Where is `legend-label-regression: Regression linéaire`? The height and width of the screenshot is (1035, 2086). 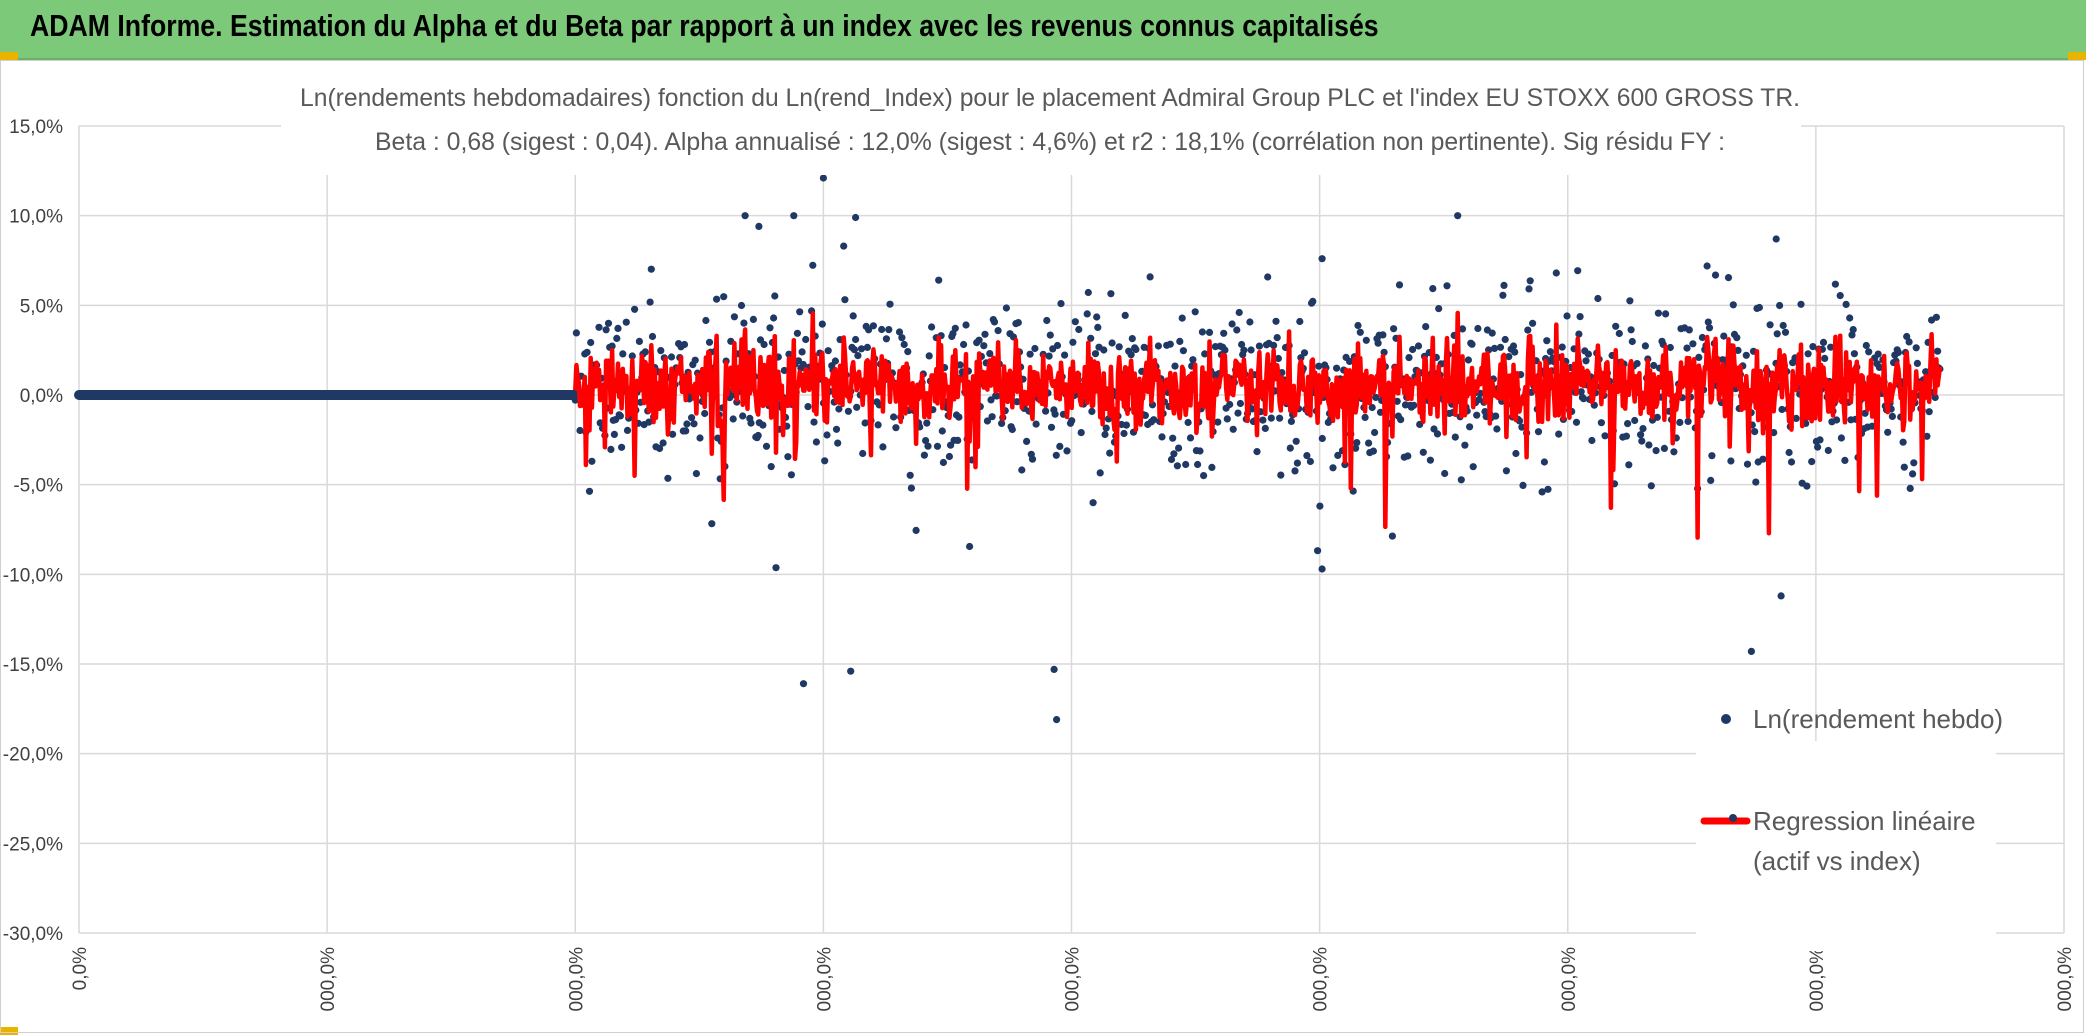 legend-label-regression: Regression linéaire is located at coordinates (1864, 821).